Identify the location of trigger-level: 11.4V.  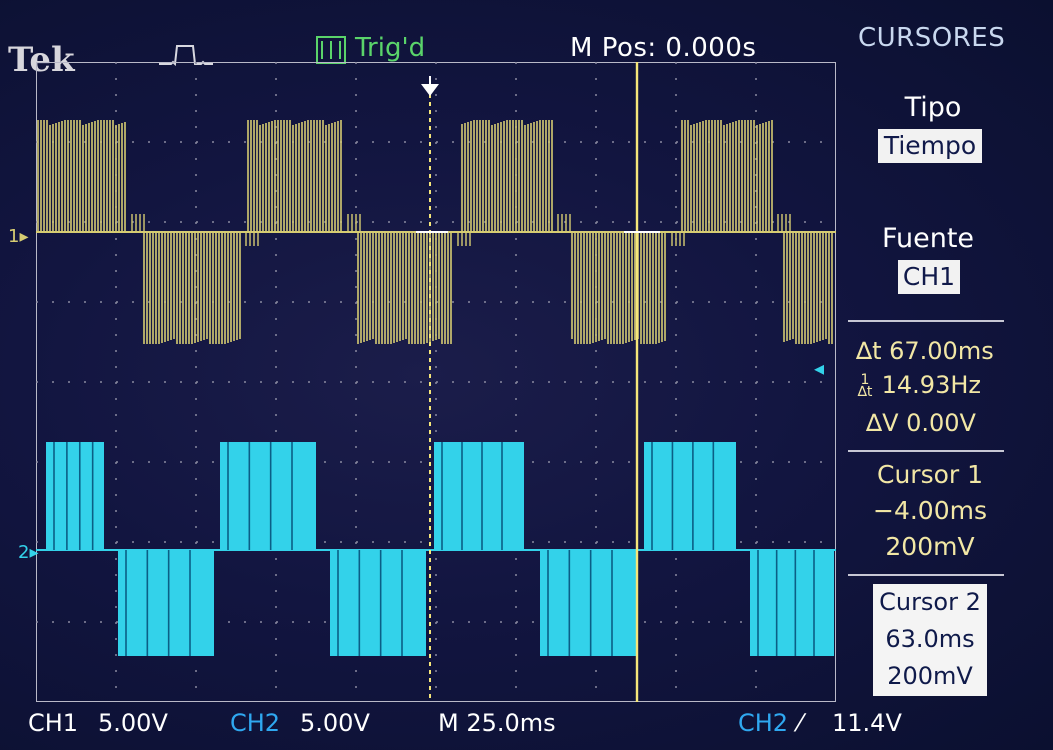
(867, 723).